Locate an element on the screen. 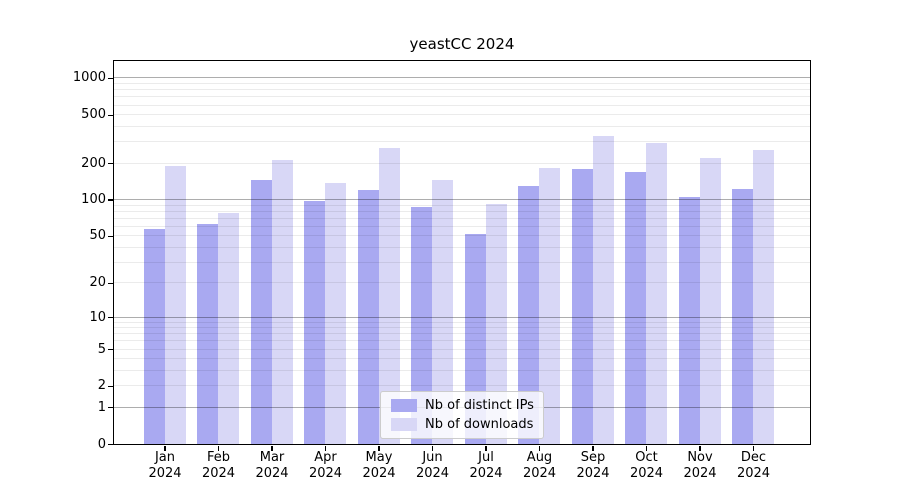  bar-distinct-ips-apr is located at coordinates (314, 322).